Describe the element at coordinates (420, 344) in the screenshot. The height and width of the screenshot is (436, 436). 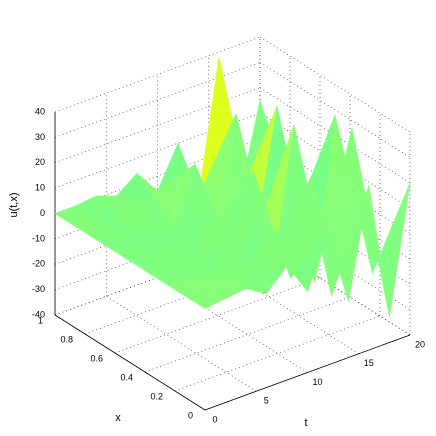
I see `t-tick-label: 20` at that location.